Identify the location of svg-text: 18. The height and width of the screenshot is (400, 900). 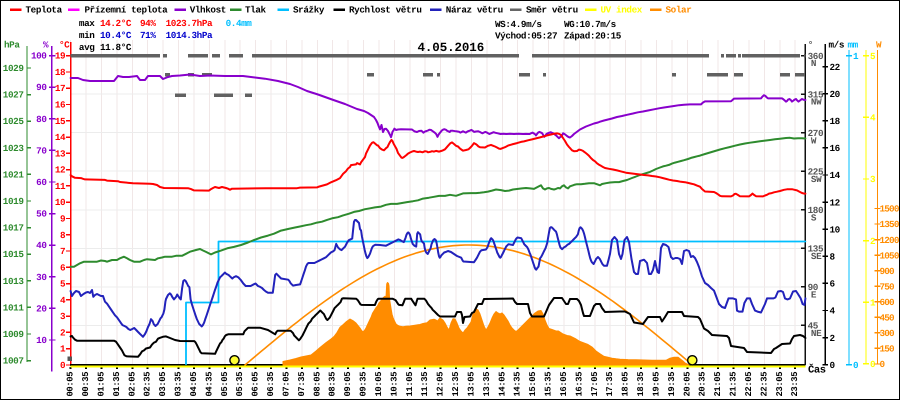
(835, 121).